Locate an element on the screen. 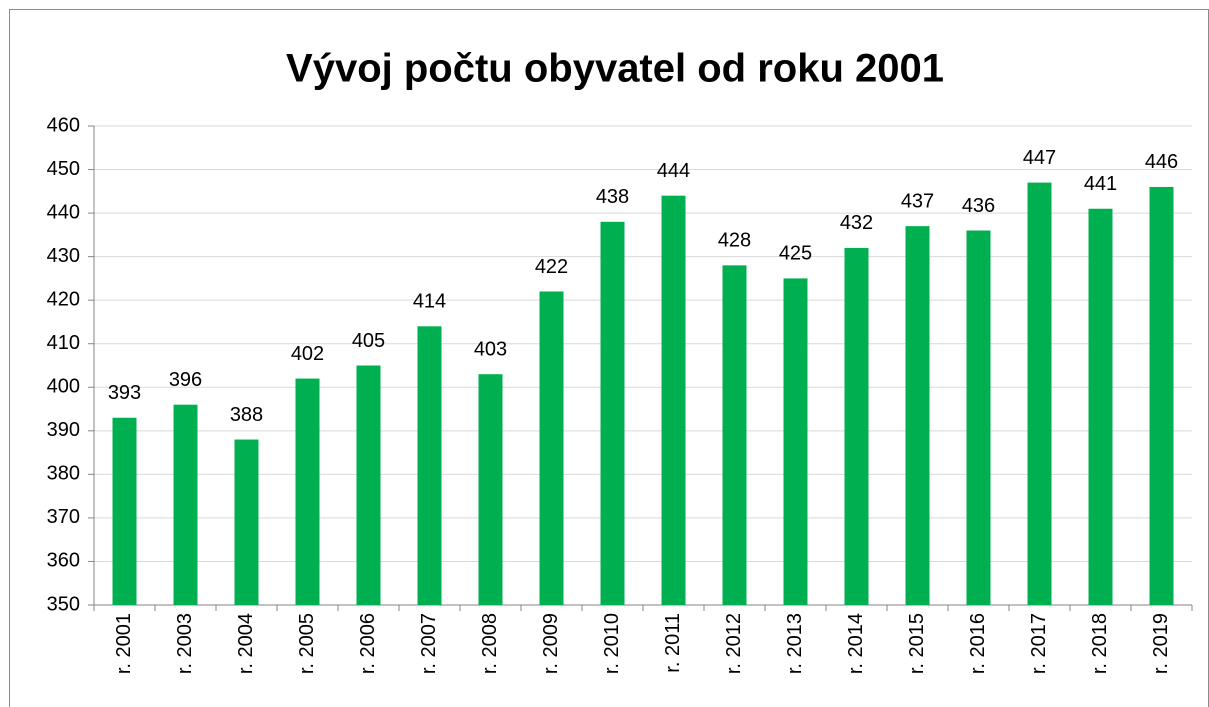 Image resolution: width=1209 pixels, height=707 pixels. y-tick-label: 450 is located at coordinates (63, 169).